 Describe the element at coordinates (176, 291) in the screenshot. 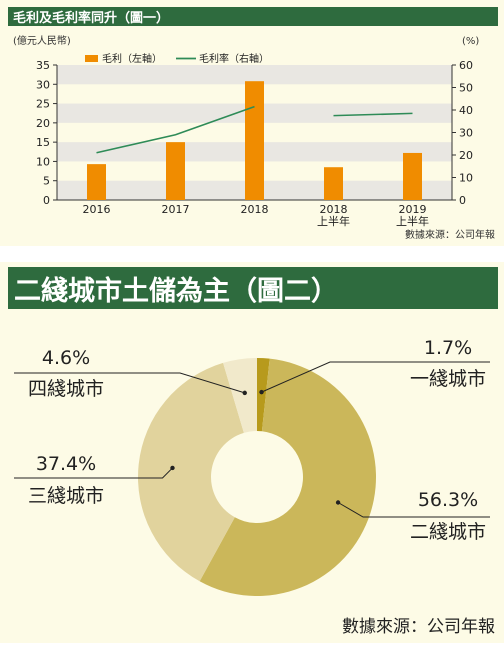

I see `chart2-title: 二綫城市土儲為主（圖二）` at that location.